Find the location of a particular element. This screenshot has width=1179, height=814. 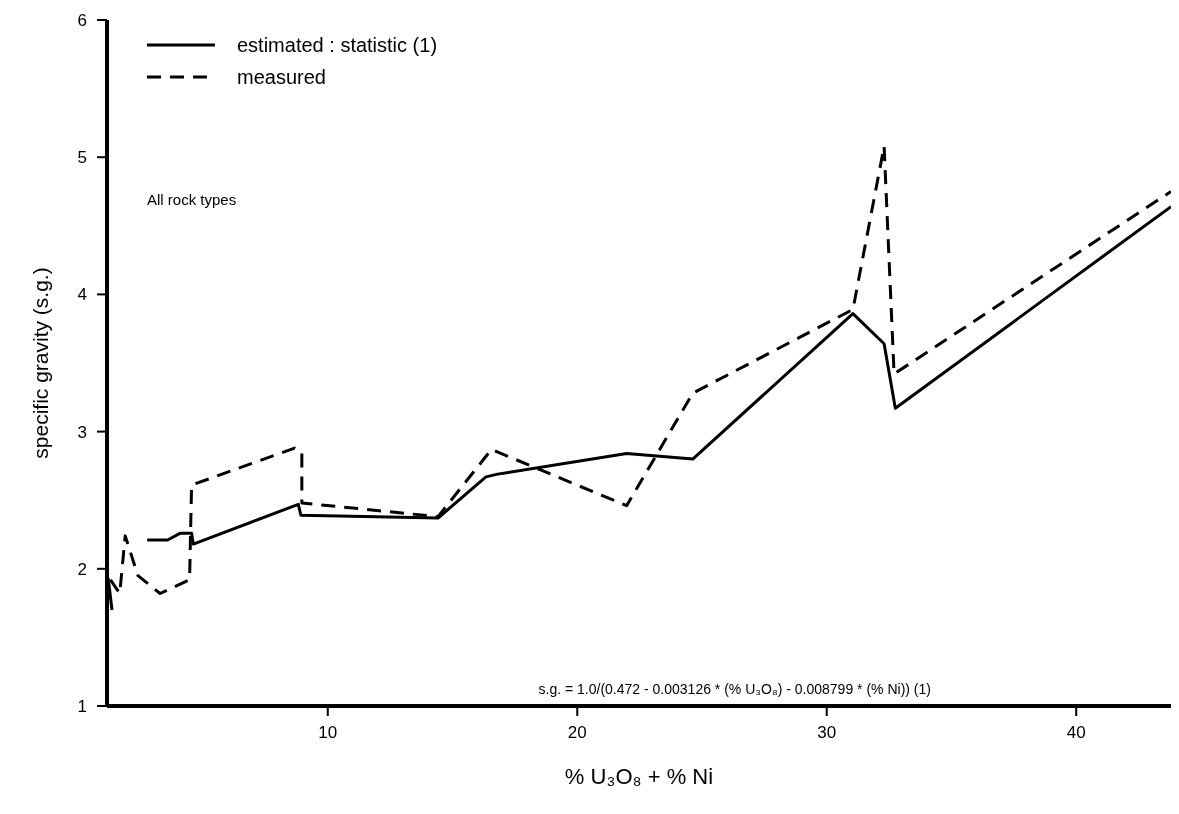

y-tick-label: 6 is located at coordinates (82, 20).